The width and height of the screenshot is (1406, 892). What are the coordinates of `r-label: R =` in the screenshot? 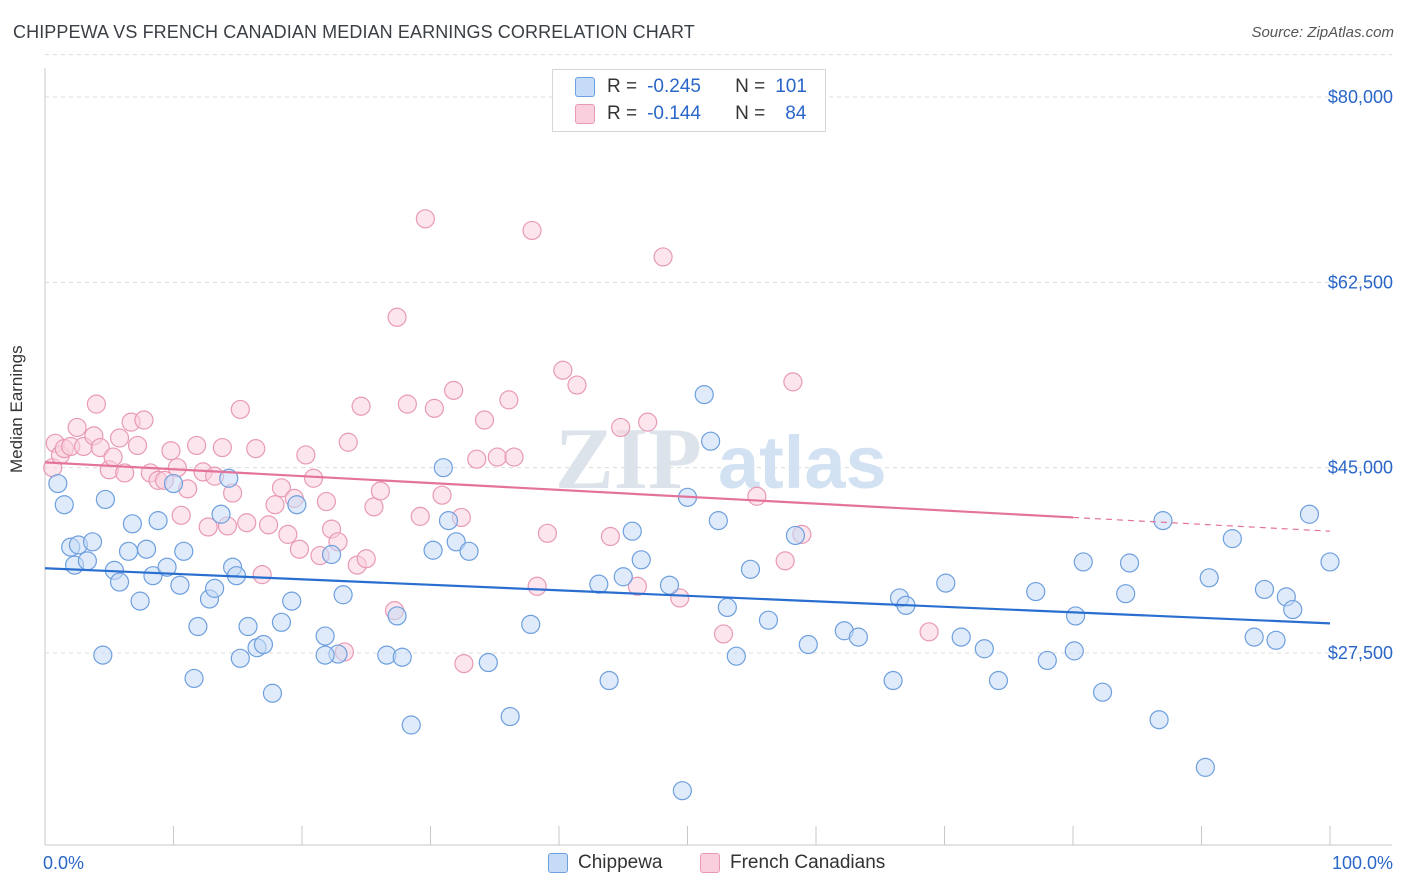 It's located at (622, 86).